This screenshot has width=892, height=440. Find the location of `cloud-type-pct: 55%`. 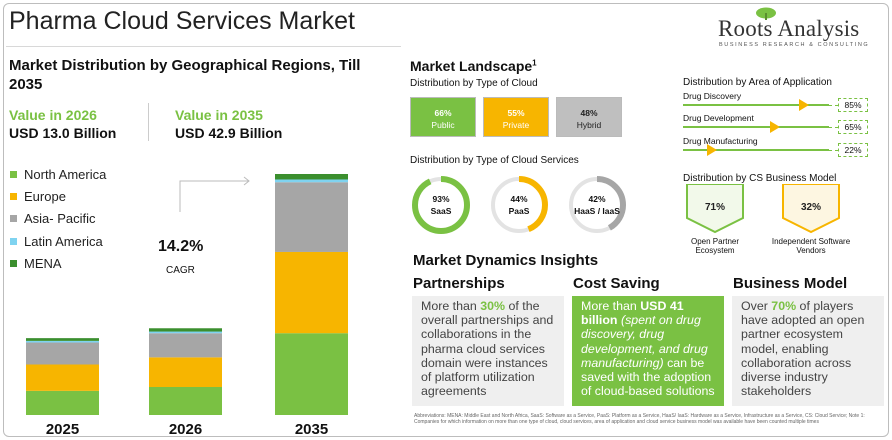

cloud-type-pct: 55% is located at coordinates (516, 113).